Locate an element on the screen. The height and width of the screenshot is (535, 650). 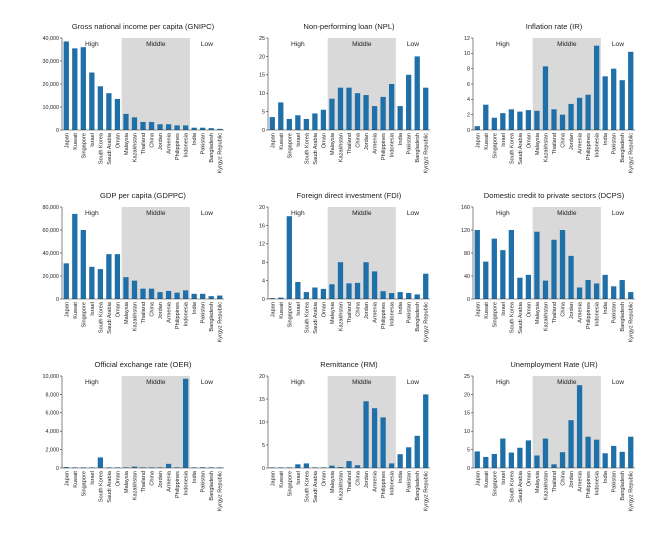
x-category-label: Bangladesh is located at coordinates (212, 148).